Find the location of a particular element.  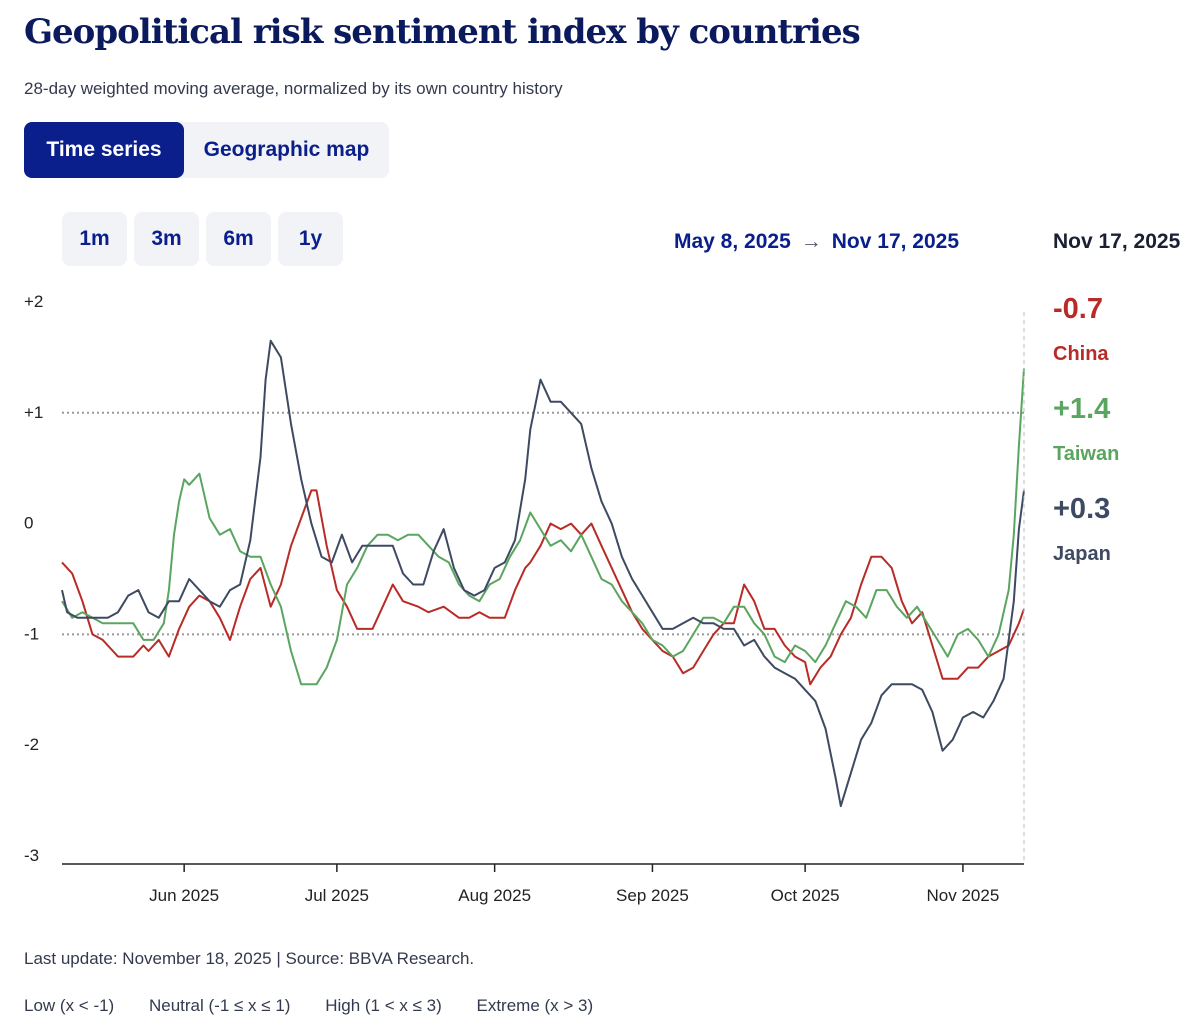

x-tick-label: Nov 2025 is located at coordinates (963, 895).